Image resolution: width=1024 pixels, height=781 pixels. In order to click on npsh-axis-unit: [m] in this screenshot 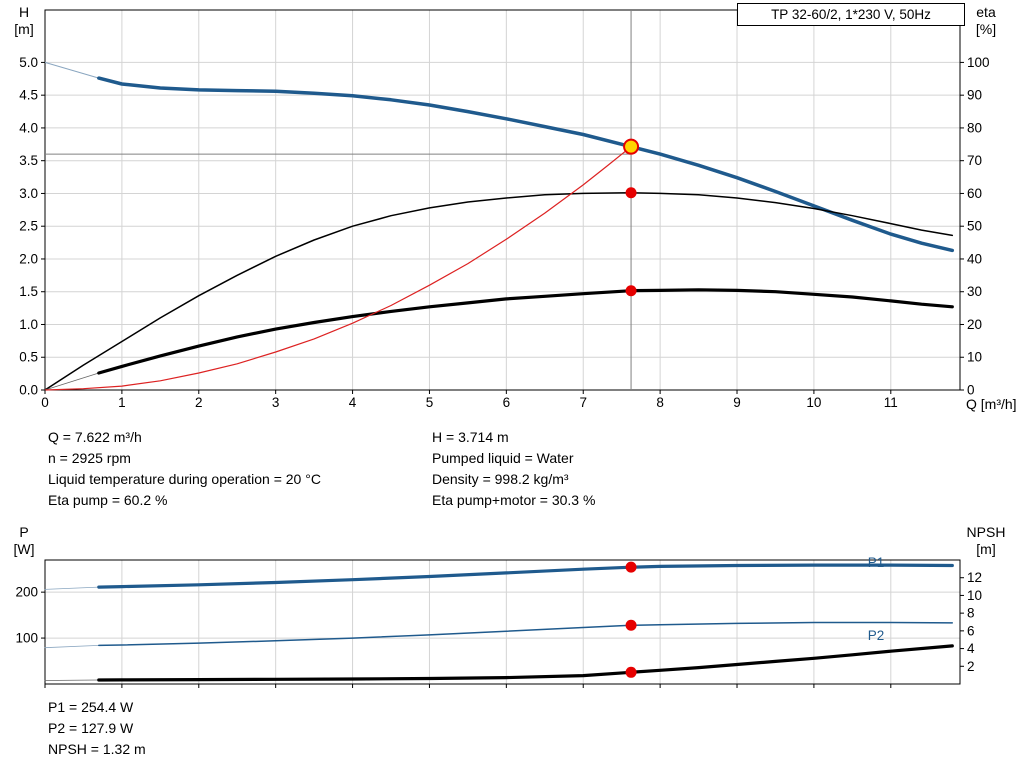, I will do `click(986, 549)`.